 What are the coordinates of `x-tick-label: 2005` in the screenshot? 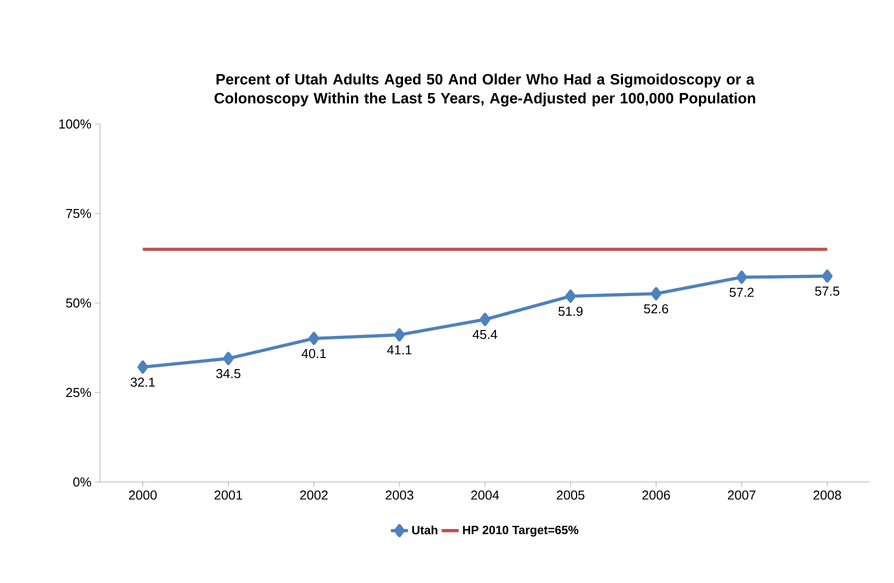 It's located at (570, 495).